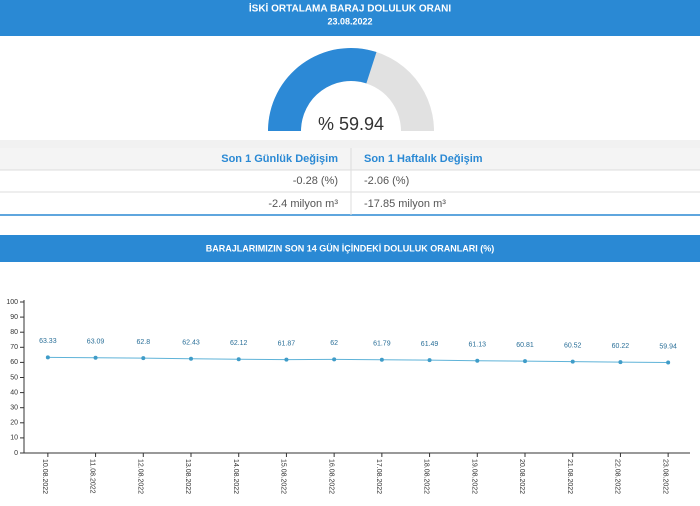  What do you see at coordinates (358, 359) in the screenshot?
I see `series-line` at bounding box center [358, 359].